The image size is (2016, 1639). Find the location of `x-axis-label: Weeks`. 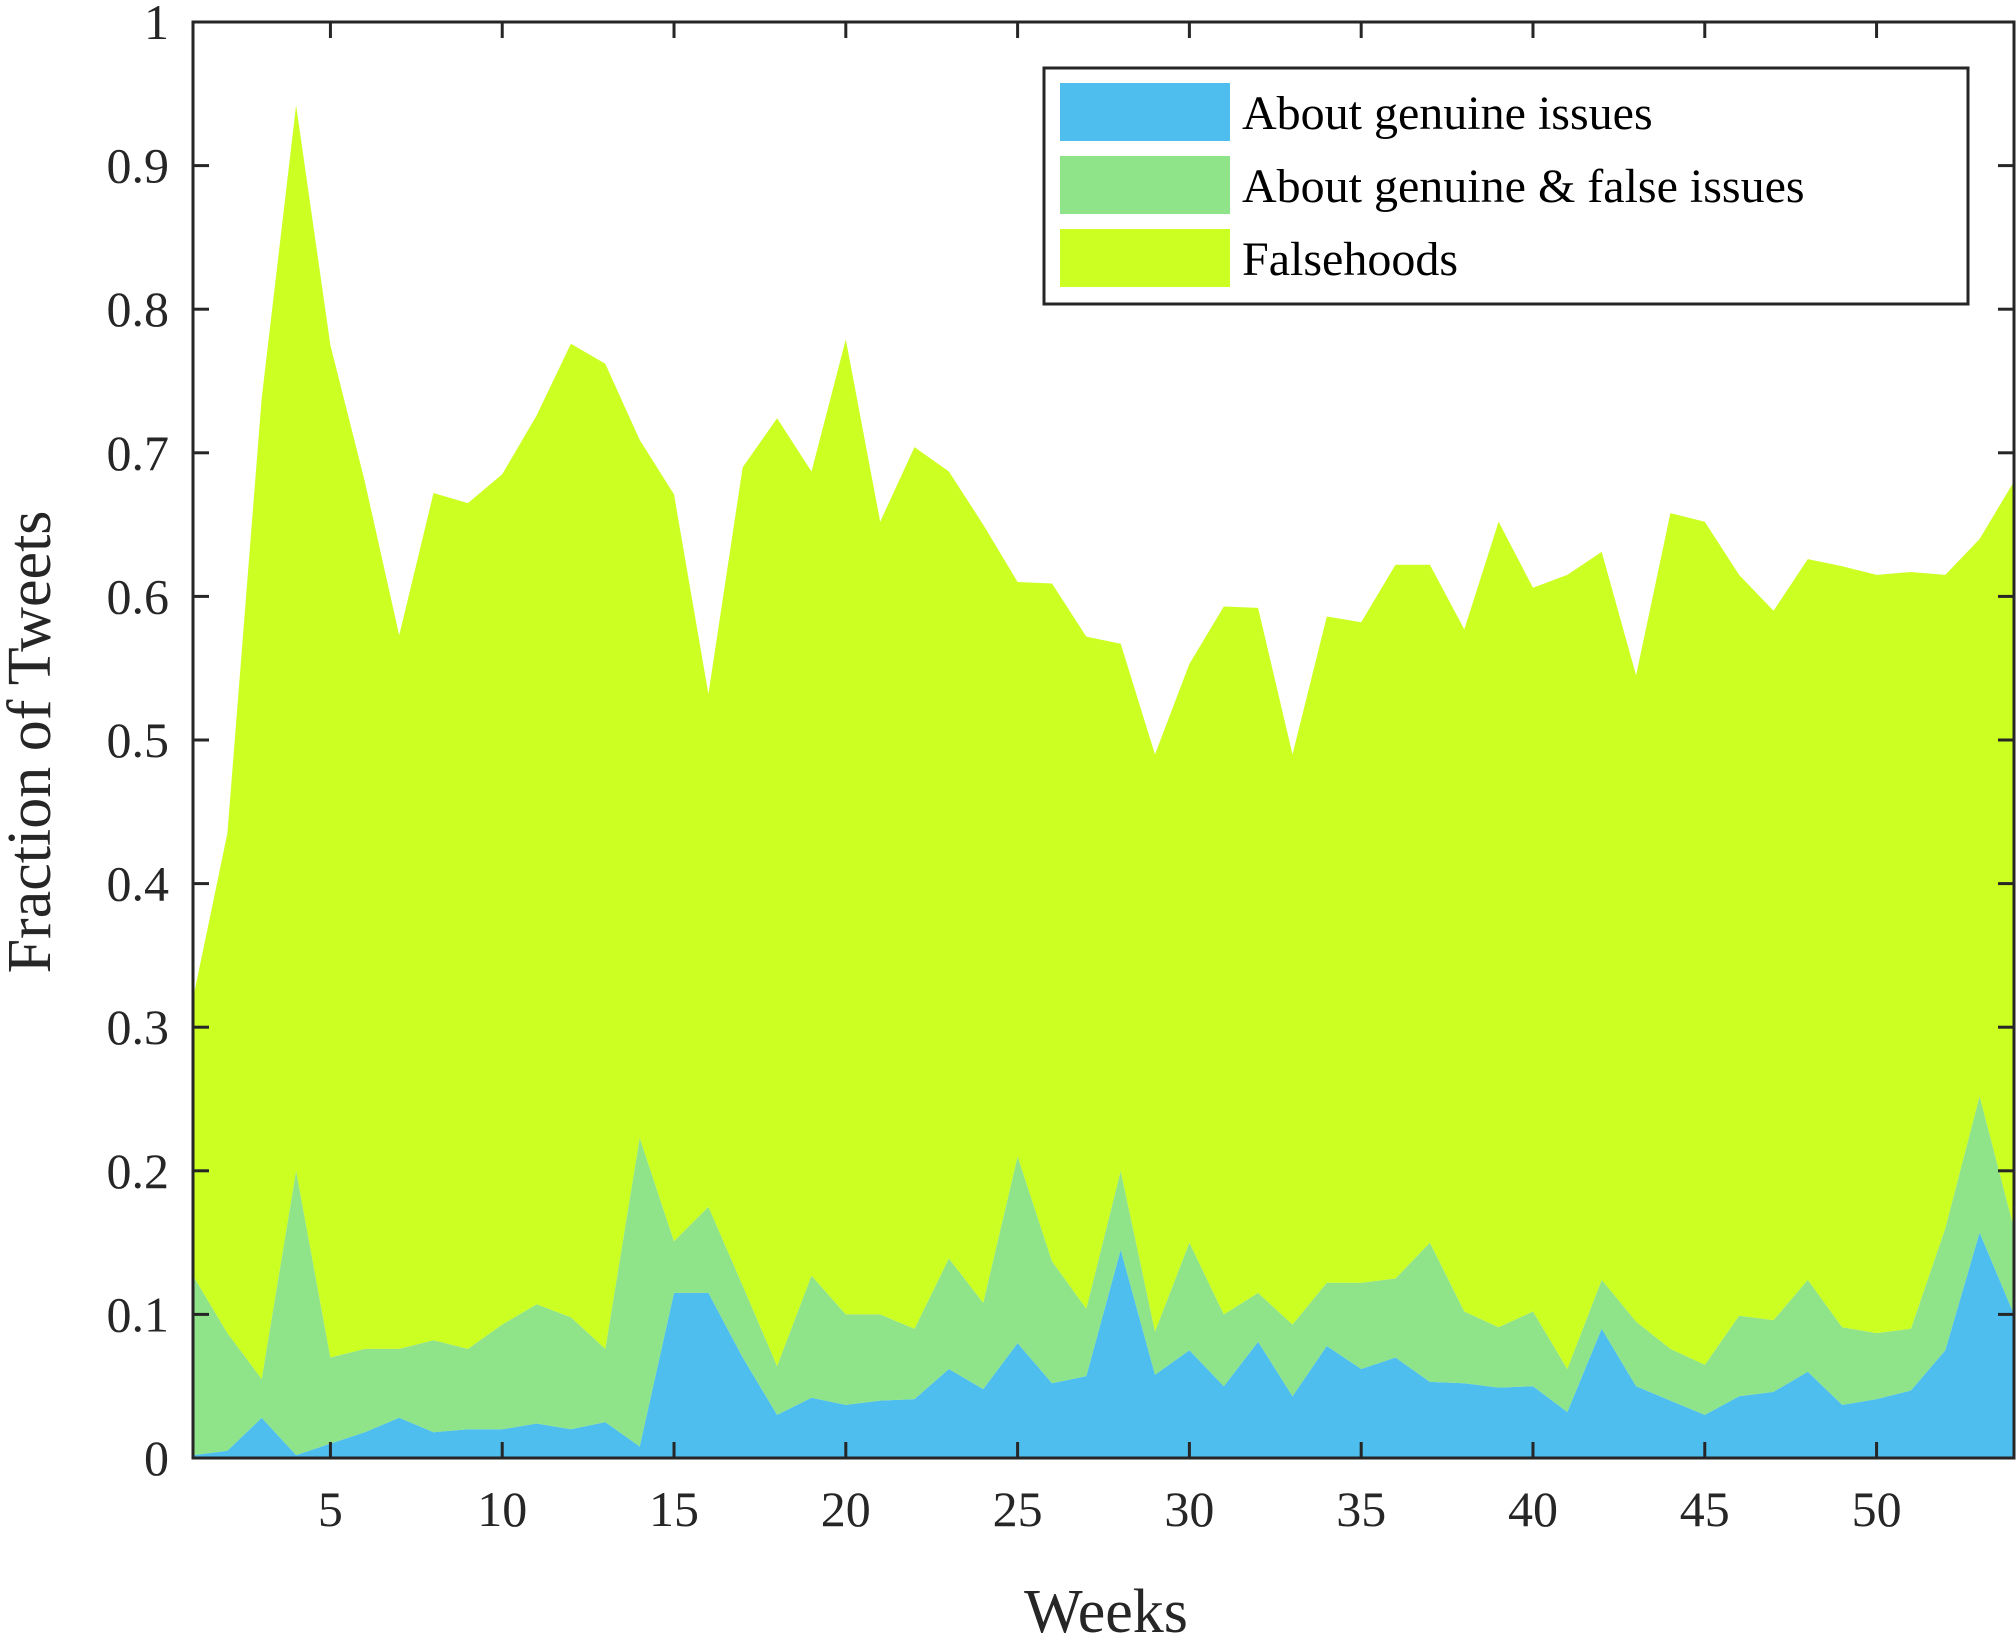

x-axis-label: Weeks is located at coordinates (1106, 1608).